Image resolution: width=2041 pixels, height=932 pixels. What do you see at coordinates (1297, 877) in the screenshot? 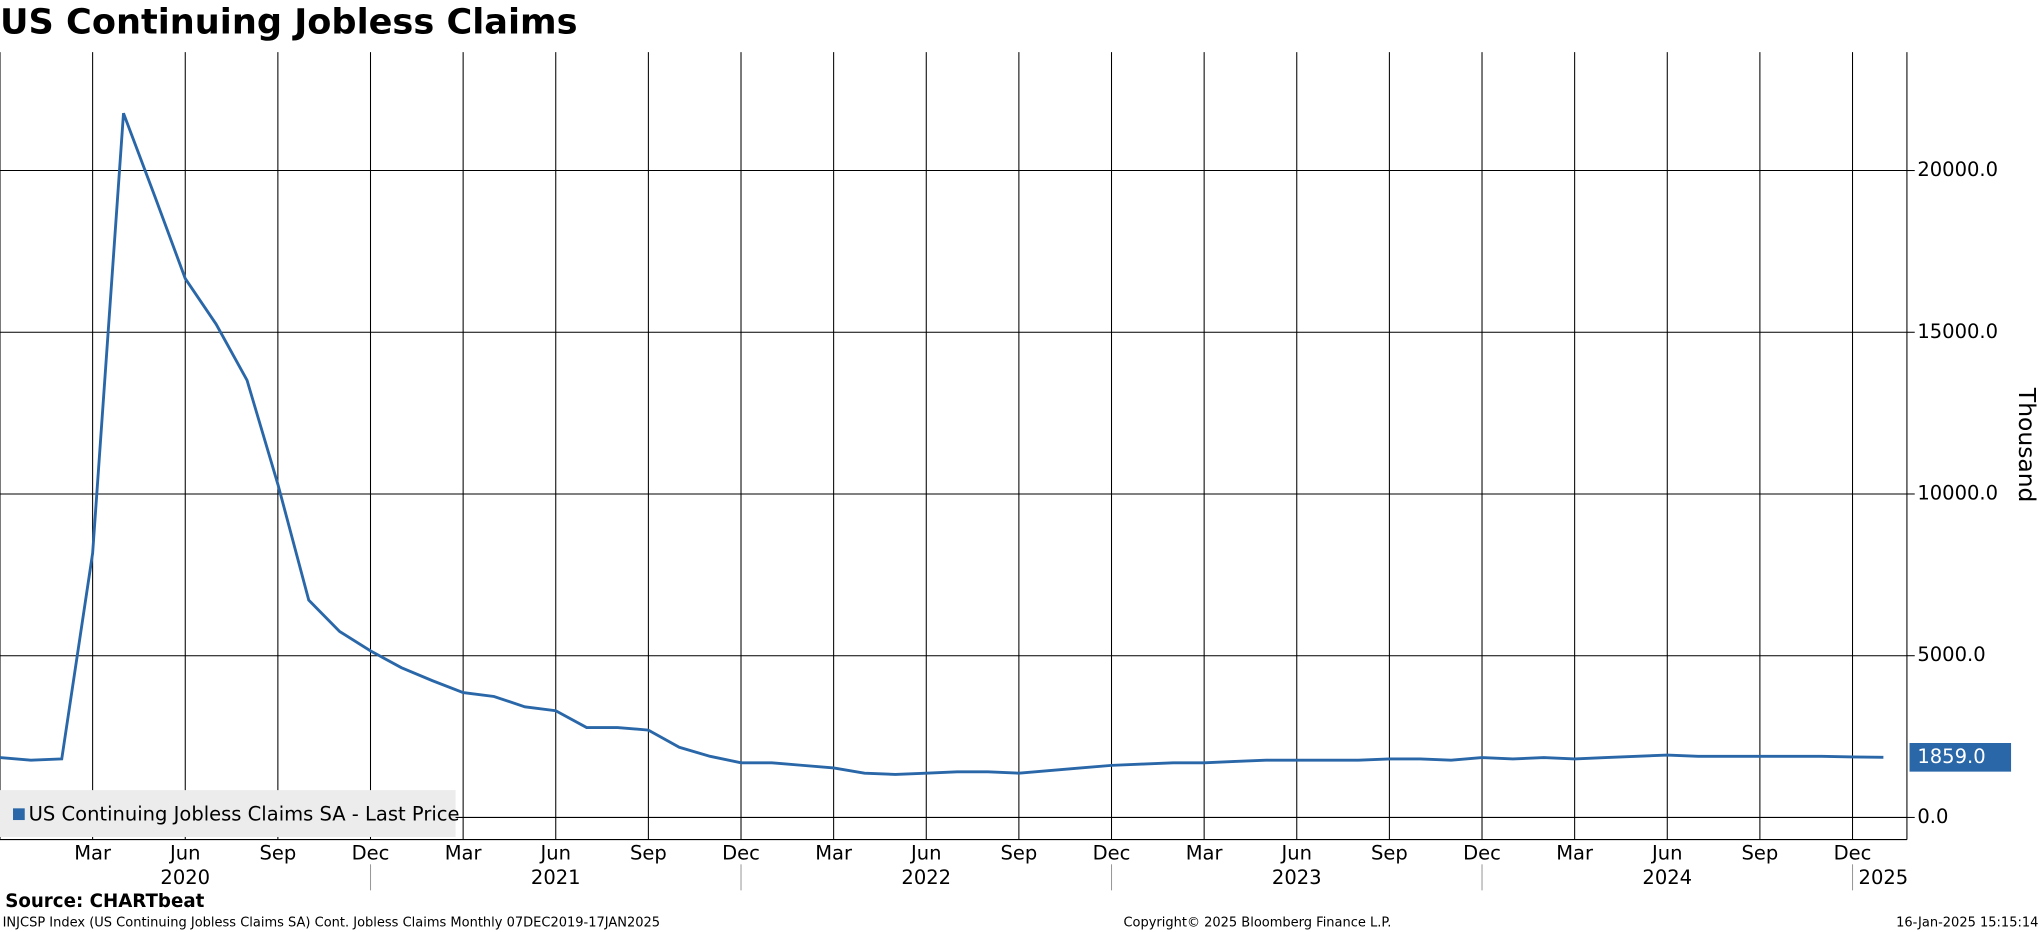
I see `year-label: 2023` at bounding box center [1297, 877].